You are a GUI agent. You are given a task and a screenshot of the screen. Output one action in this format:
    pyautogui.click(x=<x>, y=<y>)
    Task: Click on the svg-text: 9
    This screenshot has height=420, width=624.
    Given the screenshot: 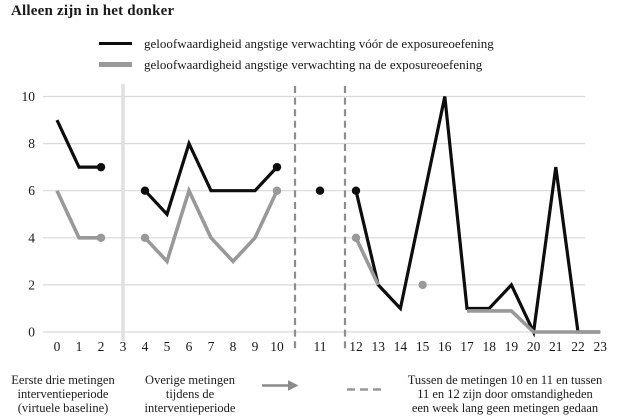 What is the action you would take?
    pyautogui.click(x=255, y=346)
    